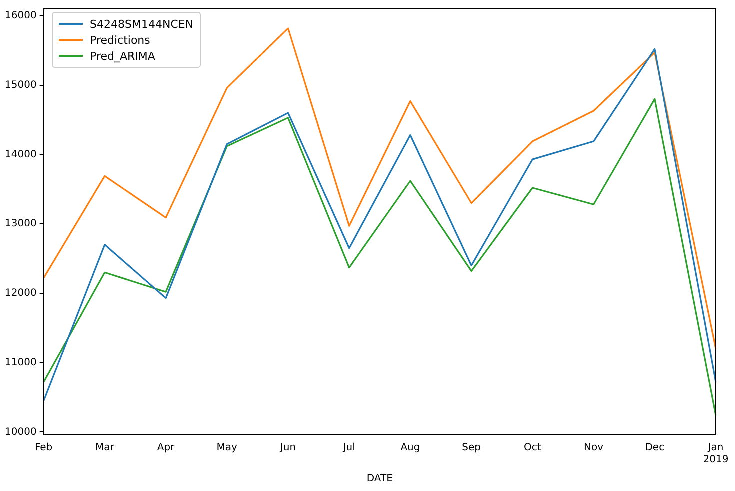  What do you see at coordinates (21, 16) in the screenshot?
I see `y-tick-label: 16000` at bounding box center [21, 16].